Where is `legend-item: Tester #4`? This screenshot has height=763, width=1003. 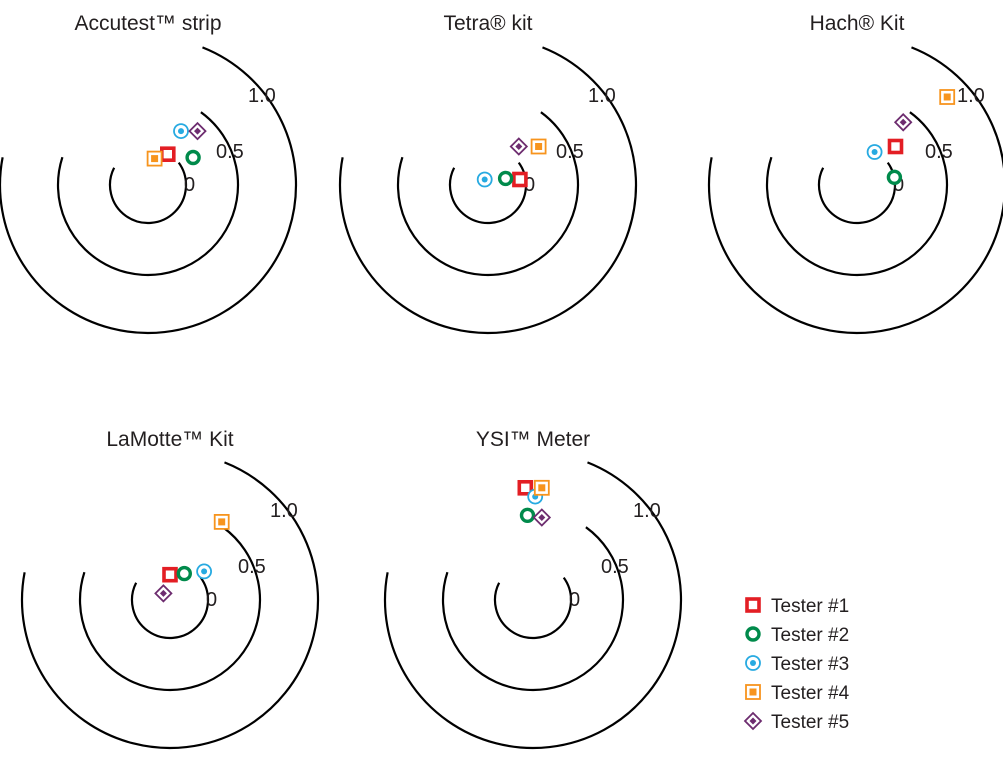
legend-item: Tester #4 is located at coordinates (797, 693).